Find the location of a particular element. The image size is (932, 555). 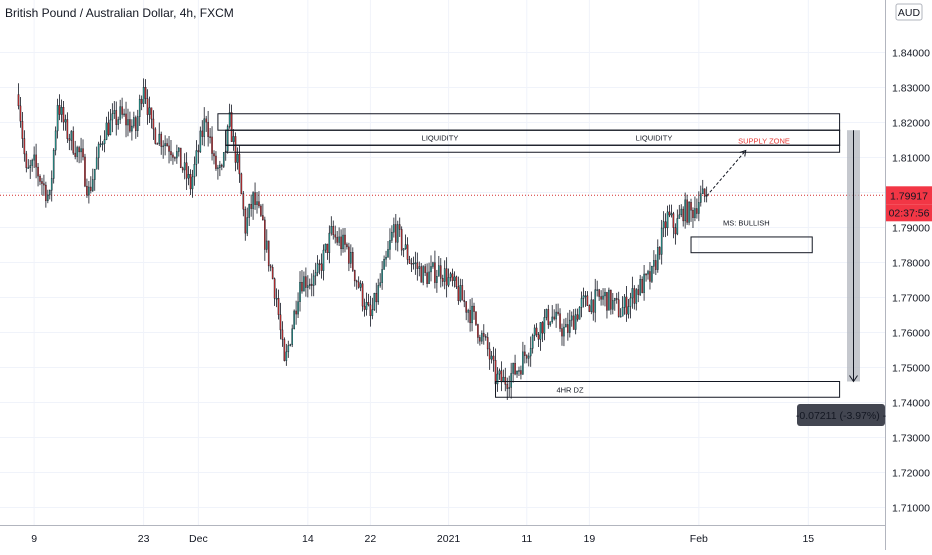

x-tick-label: Feb is located at coordinates (699, 539).